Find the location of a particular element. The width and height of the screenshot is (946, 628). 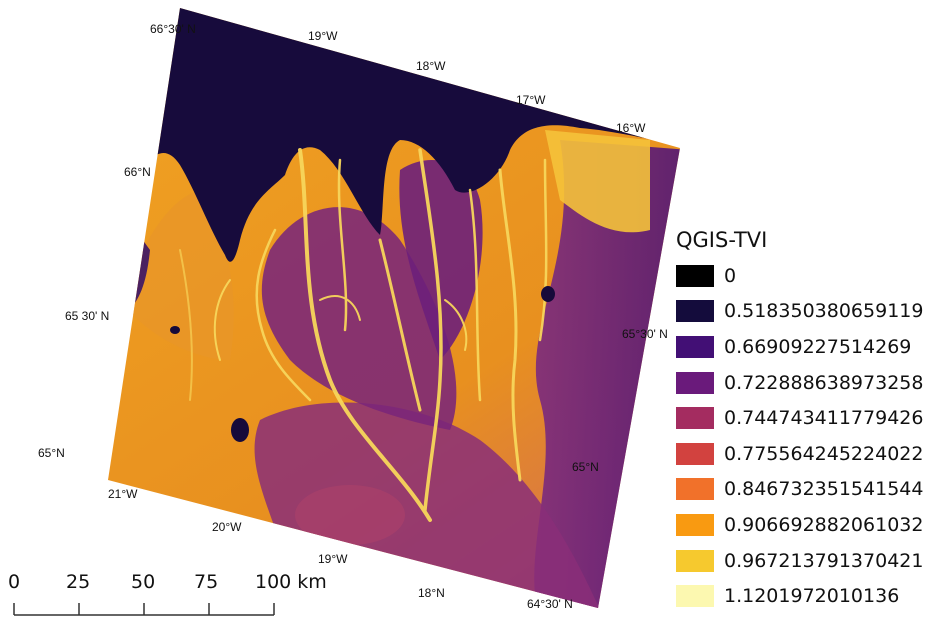

lon-21-bottom-label: 21°W is located at coordinates (123, 494).